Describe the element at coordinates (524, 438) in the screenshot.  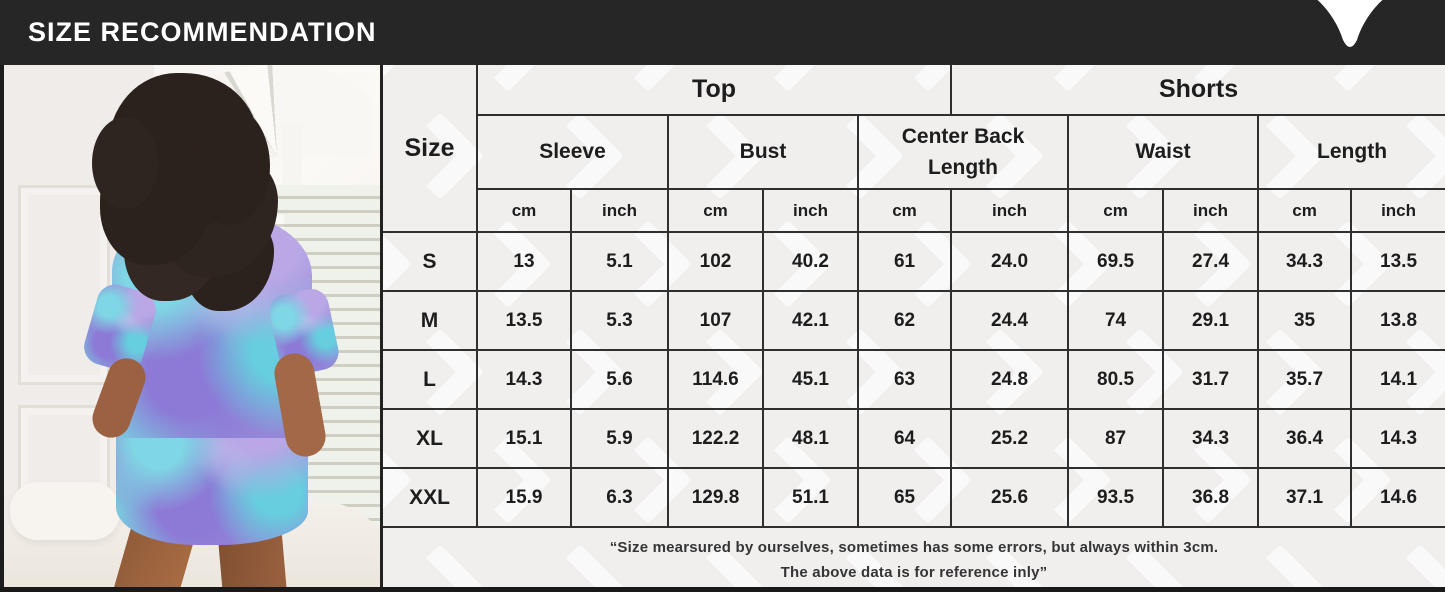
I see `measurement-cell: 15.1` at that location.